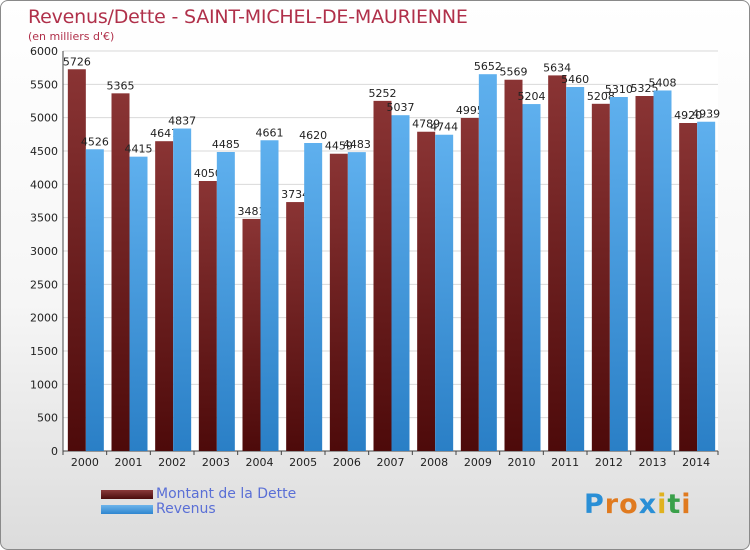 The width and height of the screenshot is (750, 550). What do you see at coordinates (44, 84) in the screenshot?
I see `y-tick-label: 5500` at bounding box center [44, 84].